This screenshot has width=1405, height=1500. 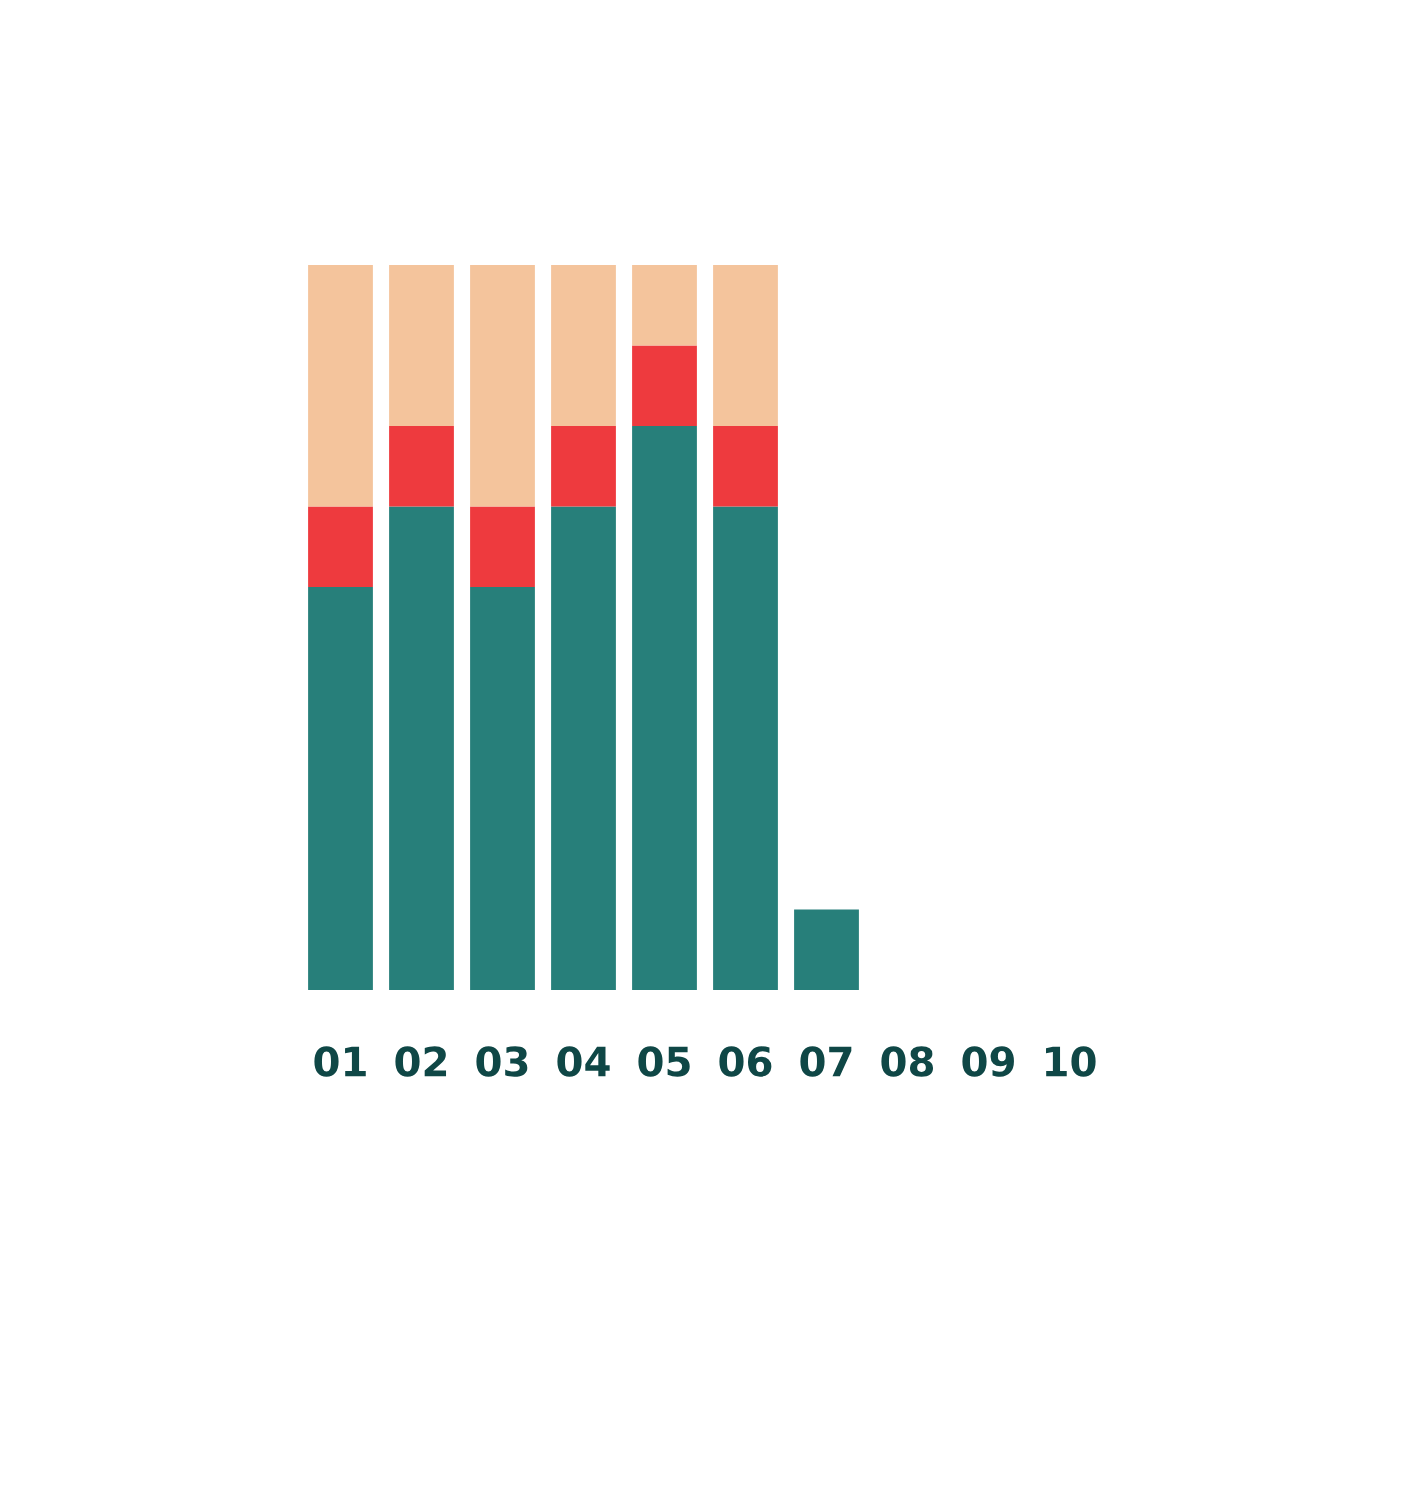 I want to click on x-tick-label: 05, so click(x=664, y=1061).